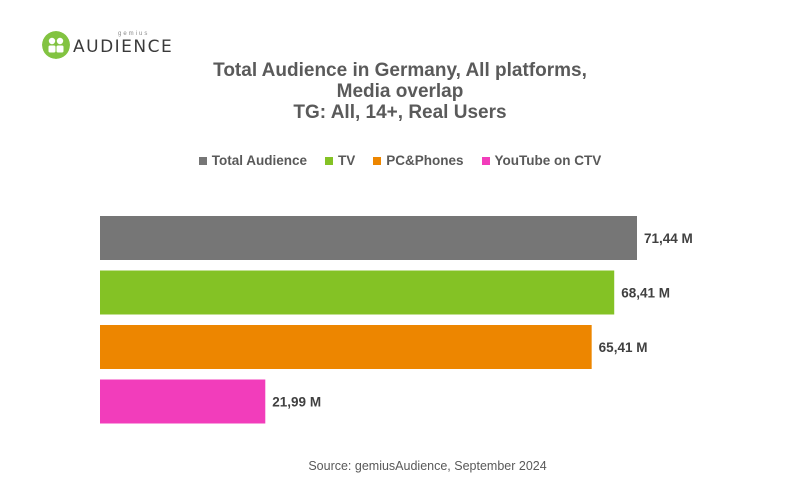 This screenshot has height=496, width=800. Describe the element at coordinates (357, 292) in the screenshot. I see `bar-tv` at that location.